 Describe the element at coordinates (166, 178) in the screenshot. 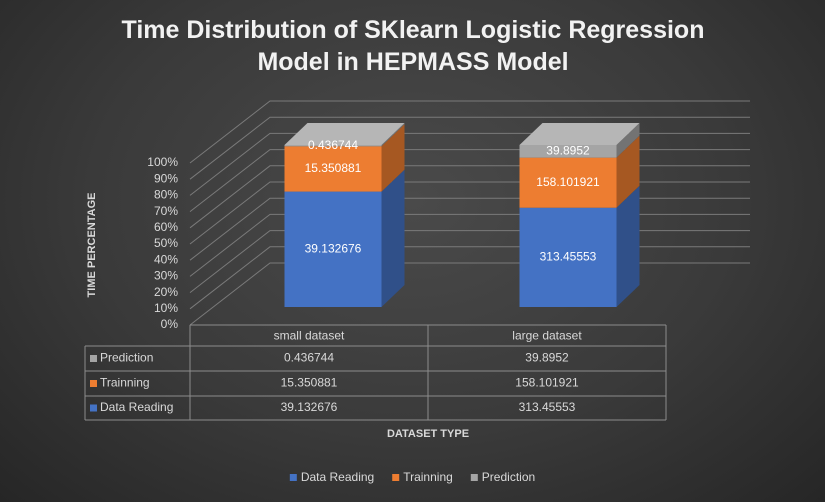

I see `y-tick-label: 90%` at that location.